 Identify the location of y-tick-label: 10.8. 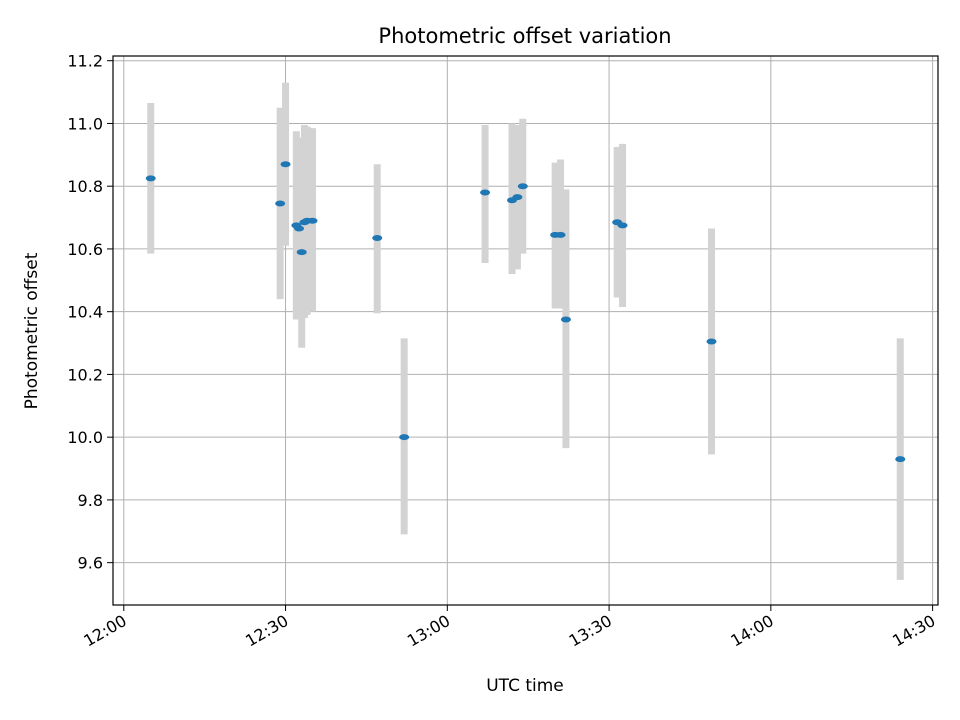
(85, 186).